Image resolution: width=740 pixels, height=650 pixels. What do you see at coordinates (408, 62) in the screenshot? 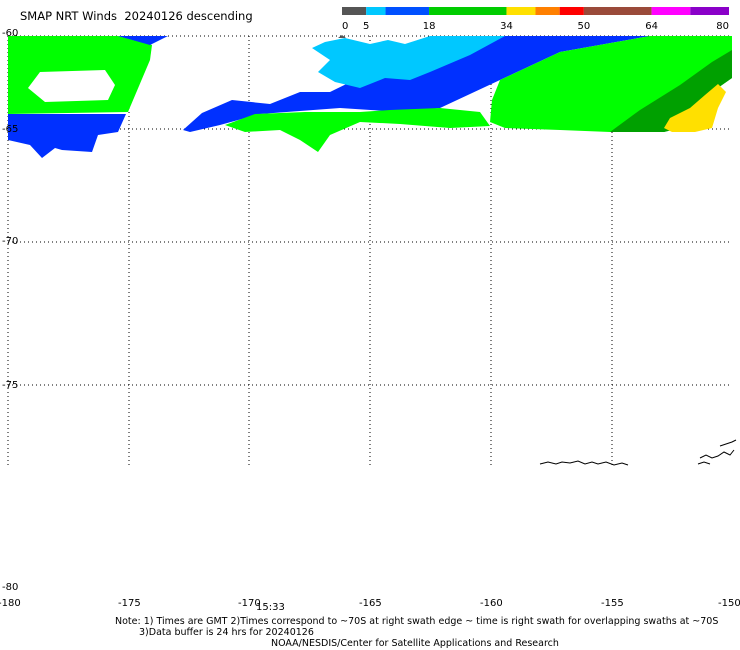
I see `swath-cyan` at bounding box center [408, 62].